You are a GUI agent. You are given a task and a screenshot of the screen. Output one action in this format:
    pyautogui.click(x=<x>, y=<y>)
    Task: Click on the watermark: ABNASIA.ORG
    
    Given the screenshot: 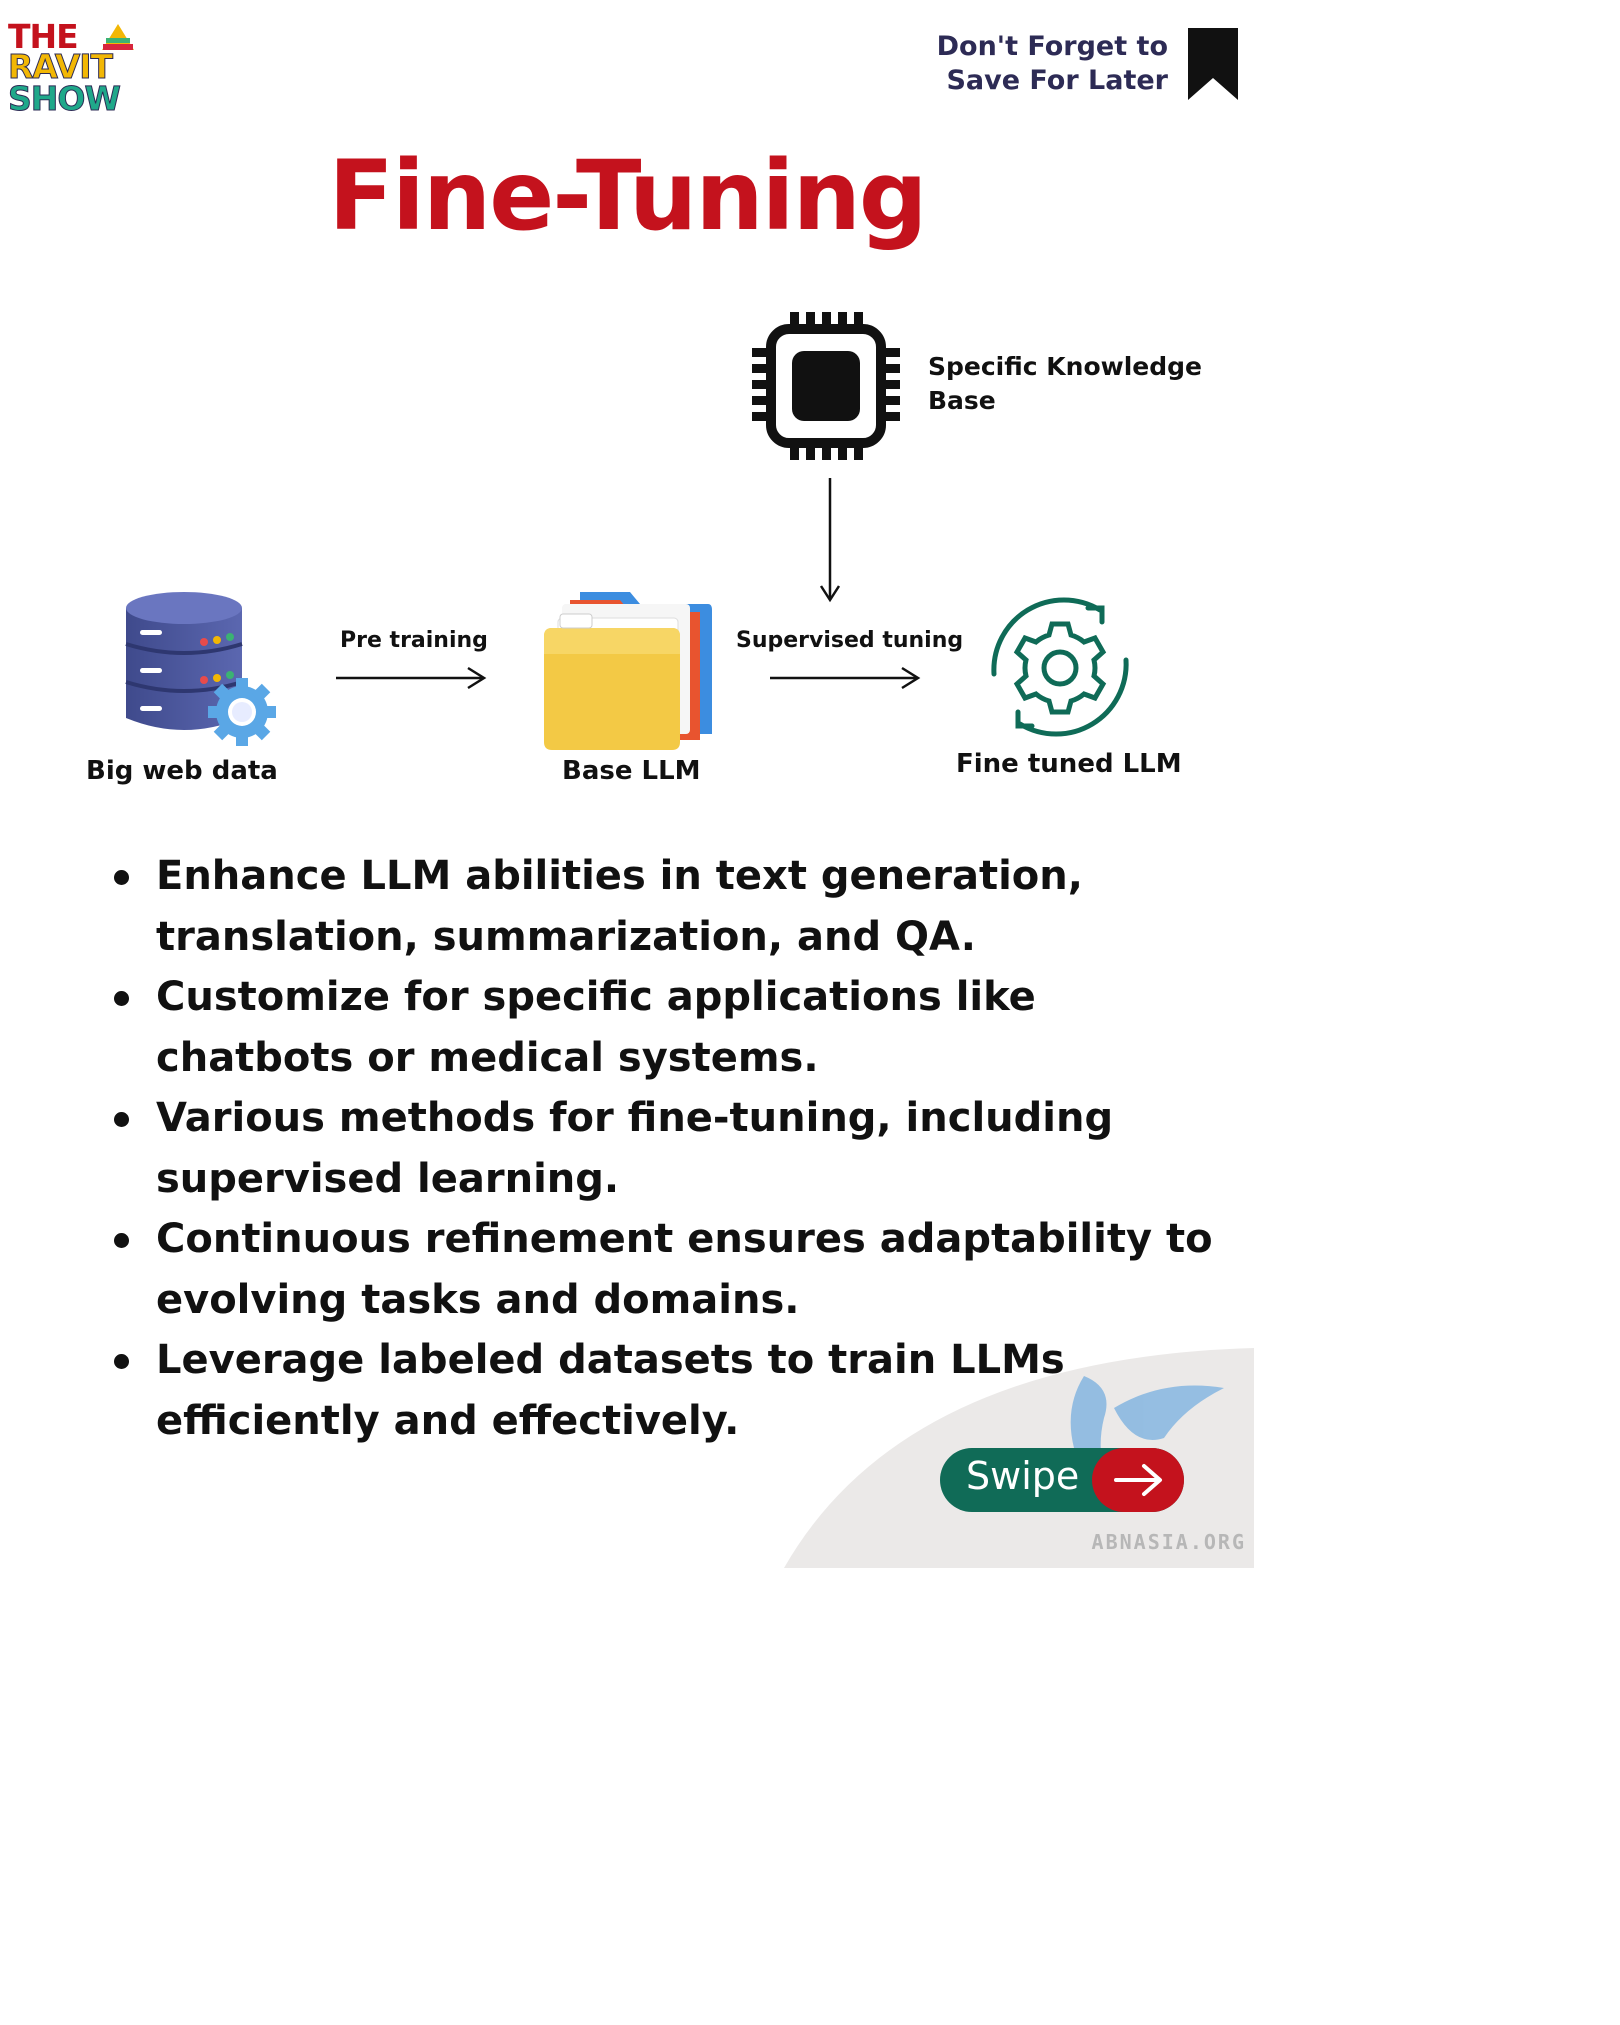 What is the action you would take?
    pyautogui.click(x=1168, y=1542)
    